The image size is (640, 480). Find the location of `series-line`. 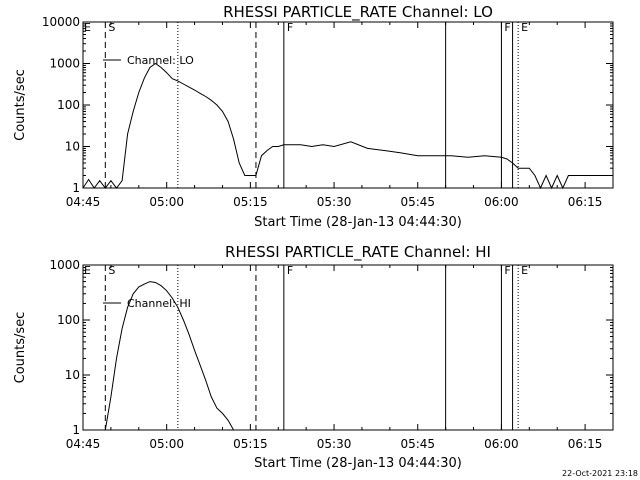

series-line is located at coordinates (169, 356).